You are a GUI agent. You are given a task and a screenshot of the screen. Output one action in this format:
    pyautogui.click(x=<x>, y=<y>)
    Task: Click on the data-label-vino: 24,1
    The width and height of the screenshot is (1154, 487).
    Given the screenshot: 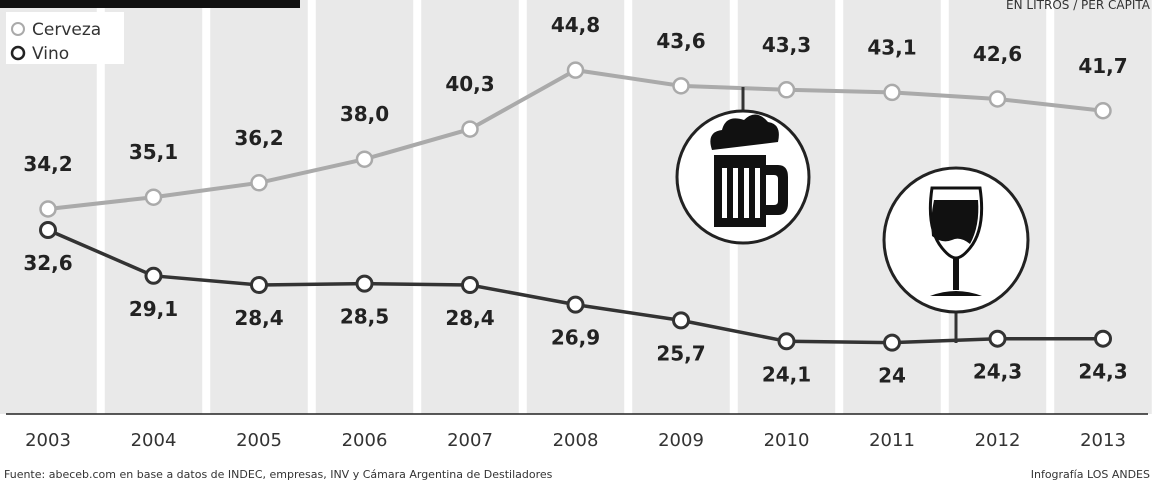 What is the action you would take?
    pyautogui.click(x=786, y=374)
    